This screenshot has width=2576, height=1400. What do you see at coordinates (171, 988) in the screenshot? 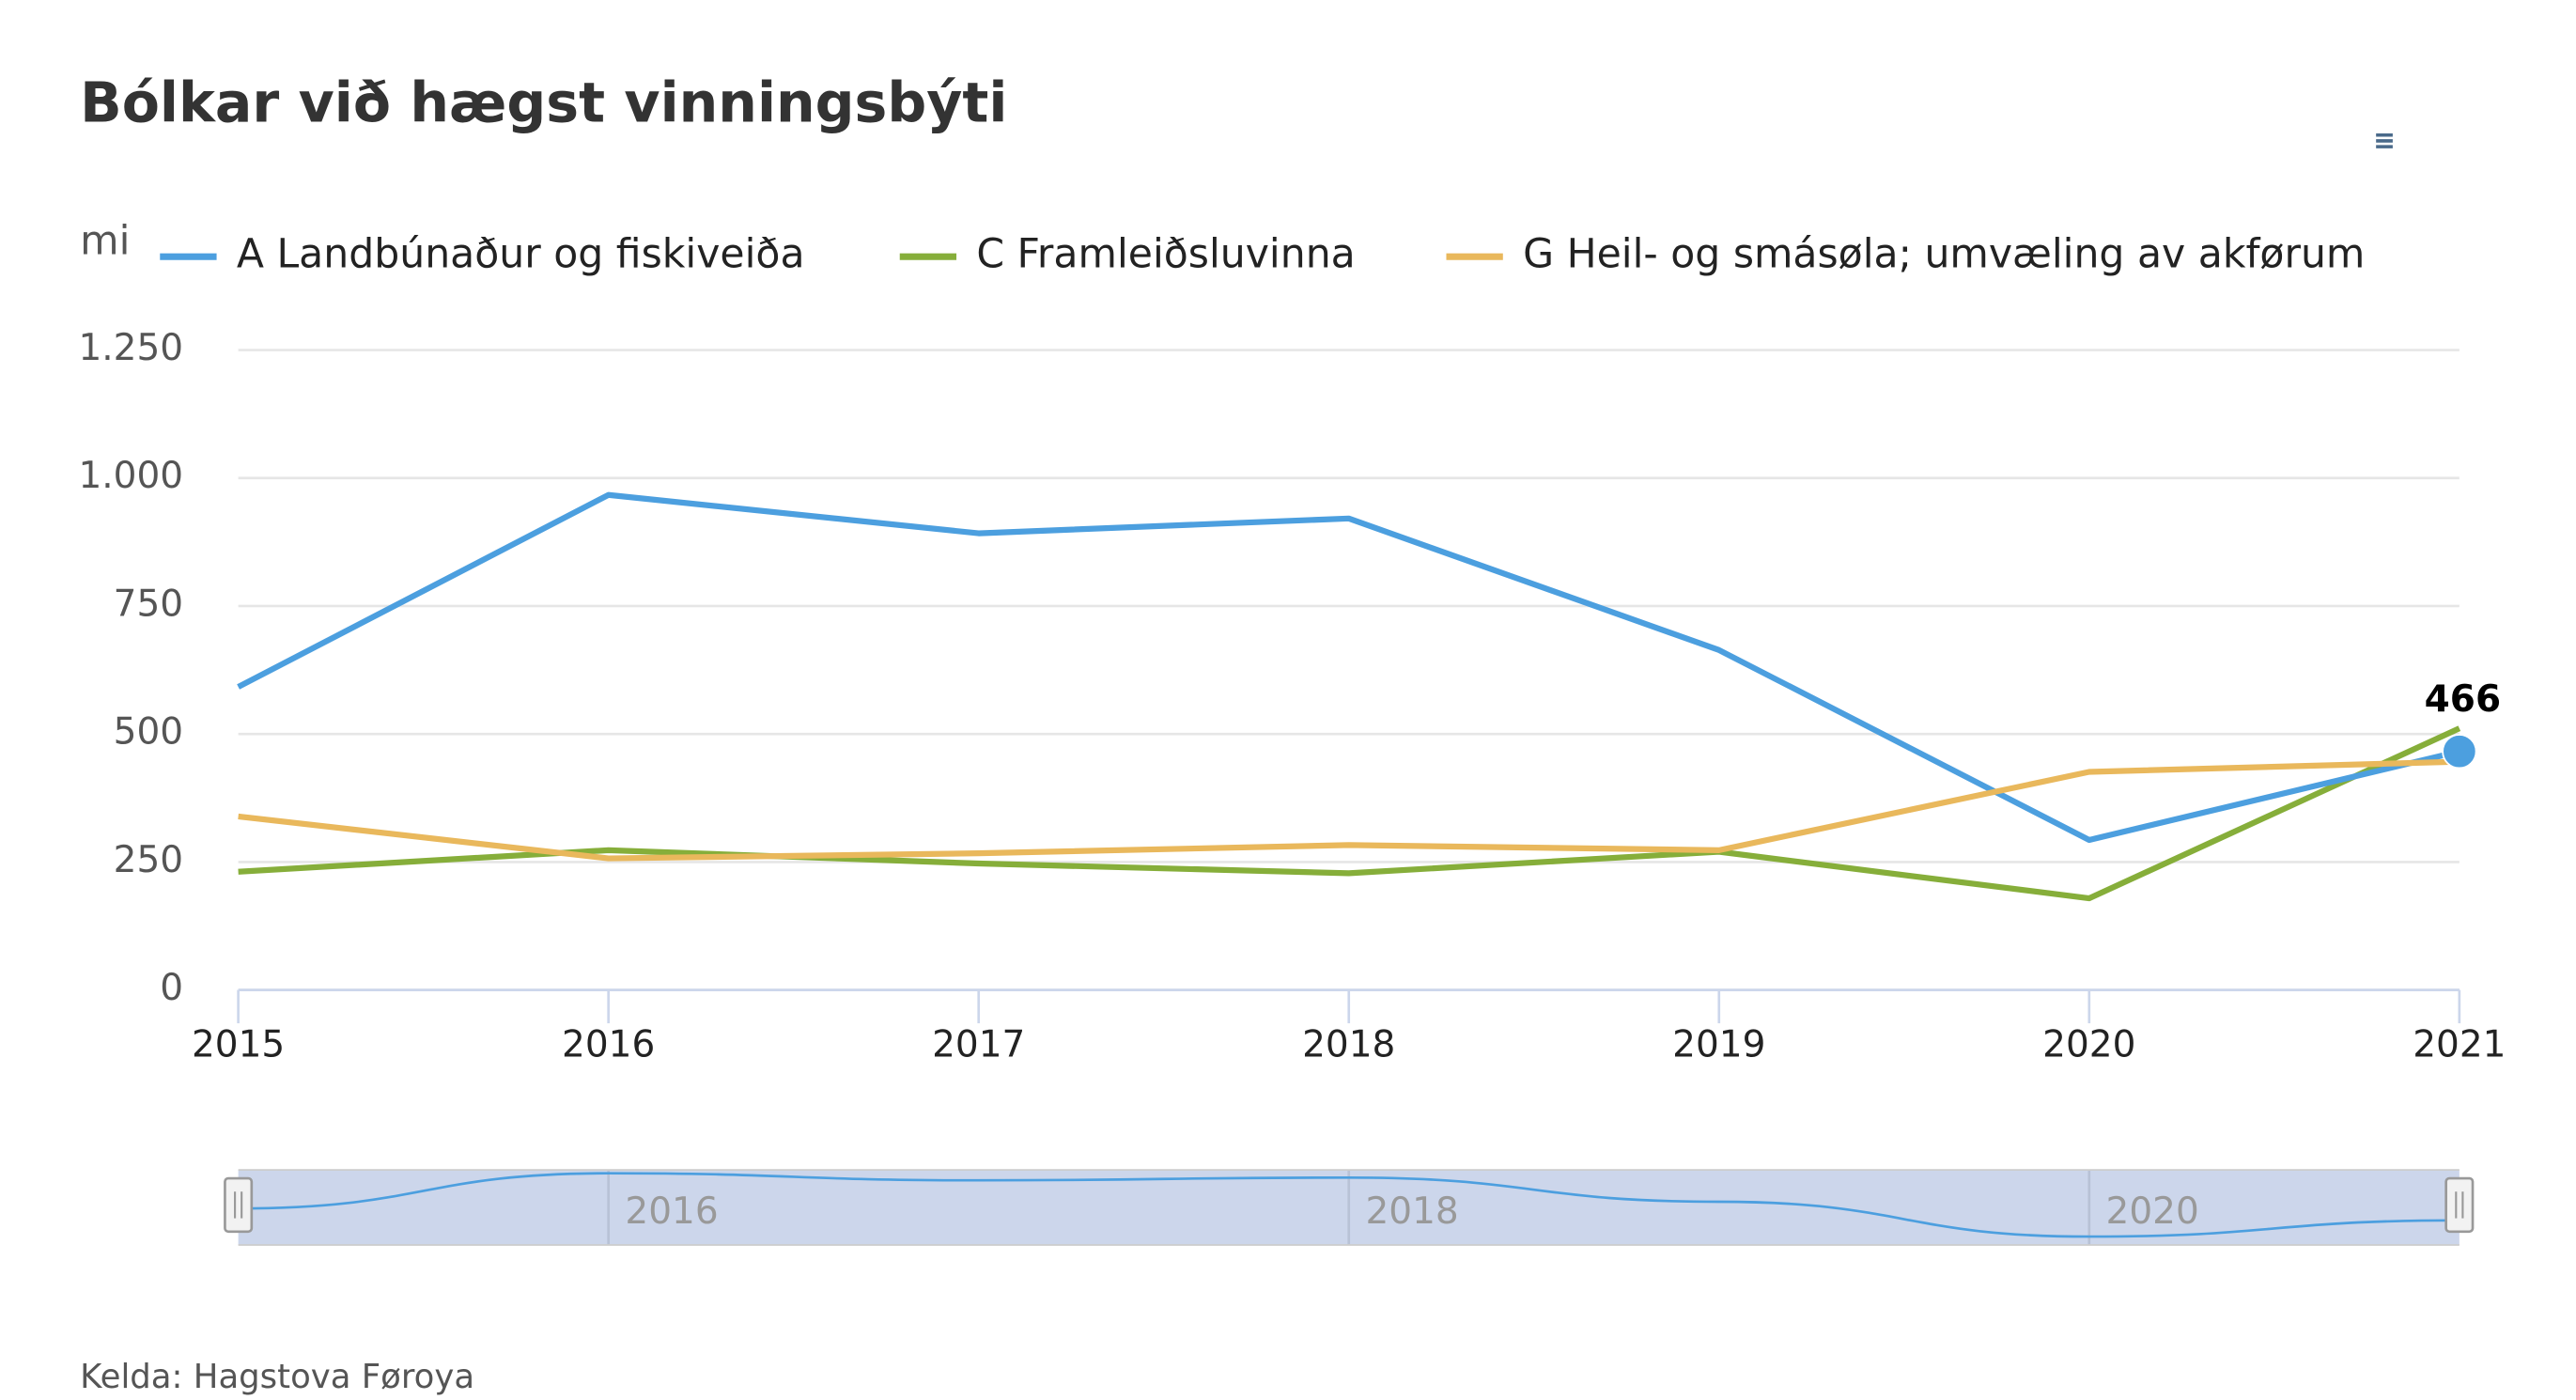
I see `y-tick-label: 0` at bounding box center [171, 988].